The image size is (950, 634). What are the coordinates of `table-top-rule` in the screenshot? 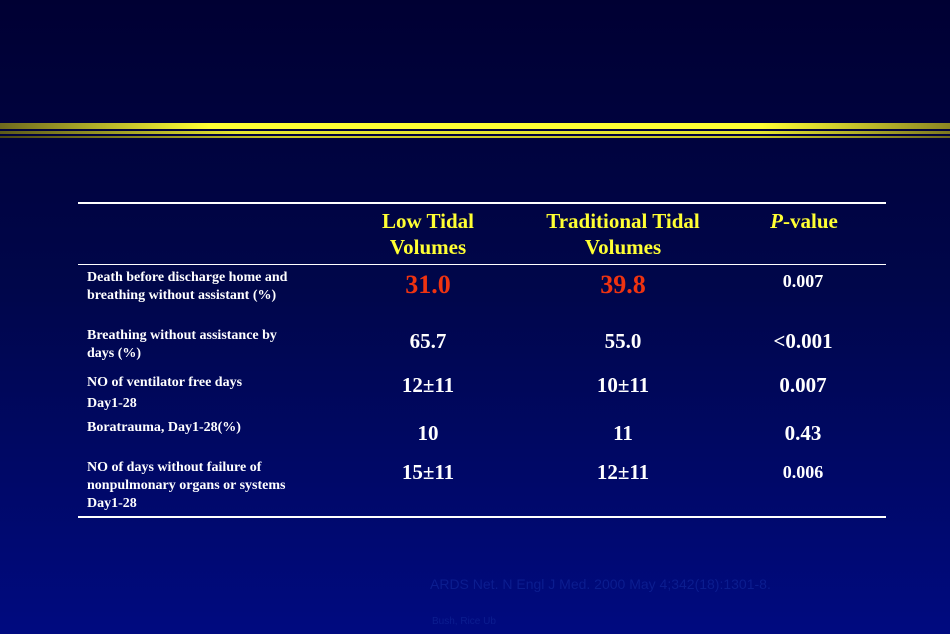 It's located at (482, 203).